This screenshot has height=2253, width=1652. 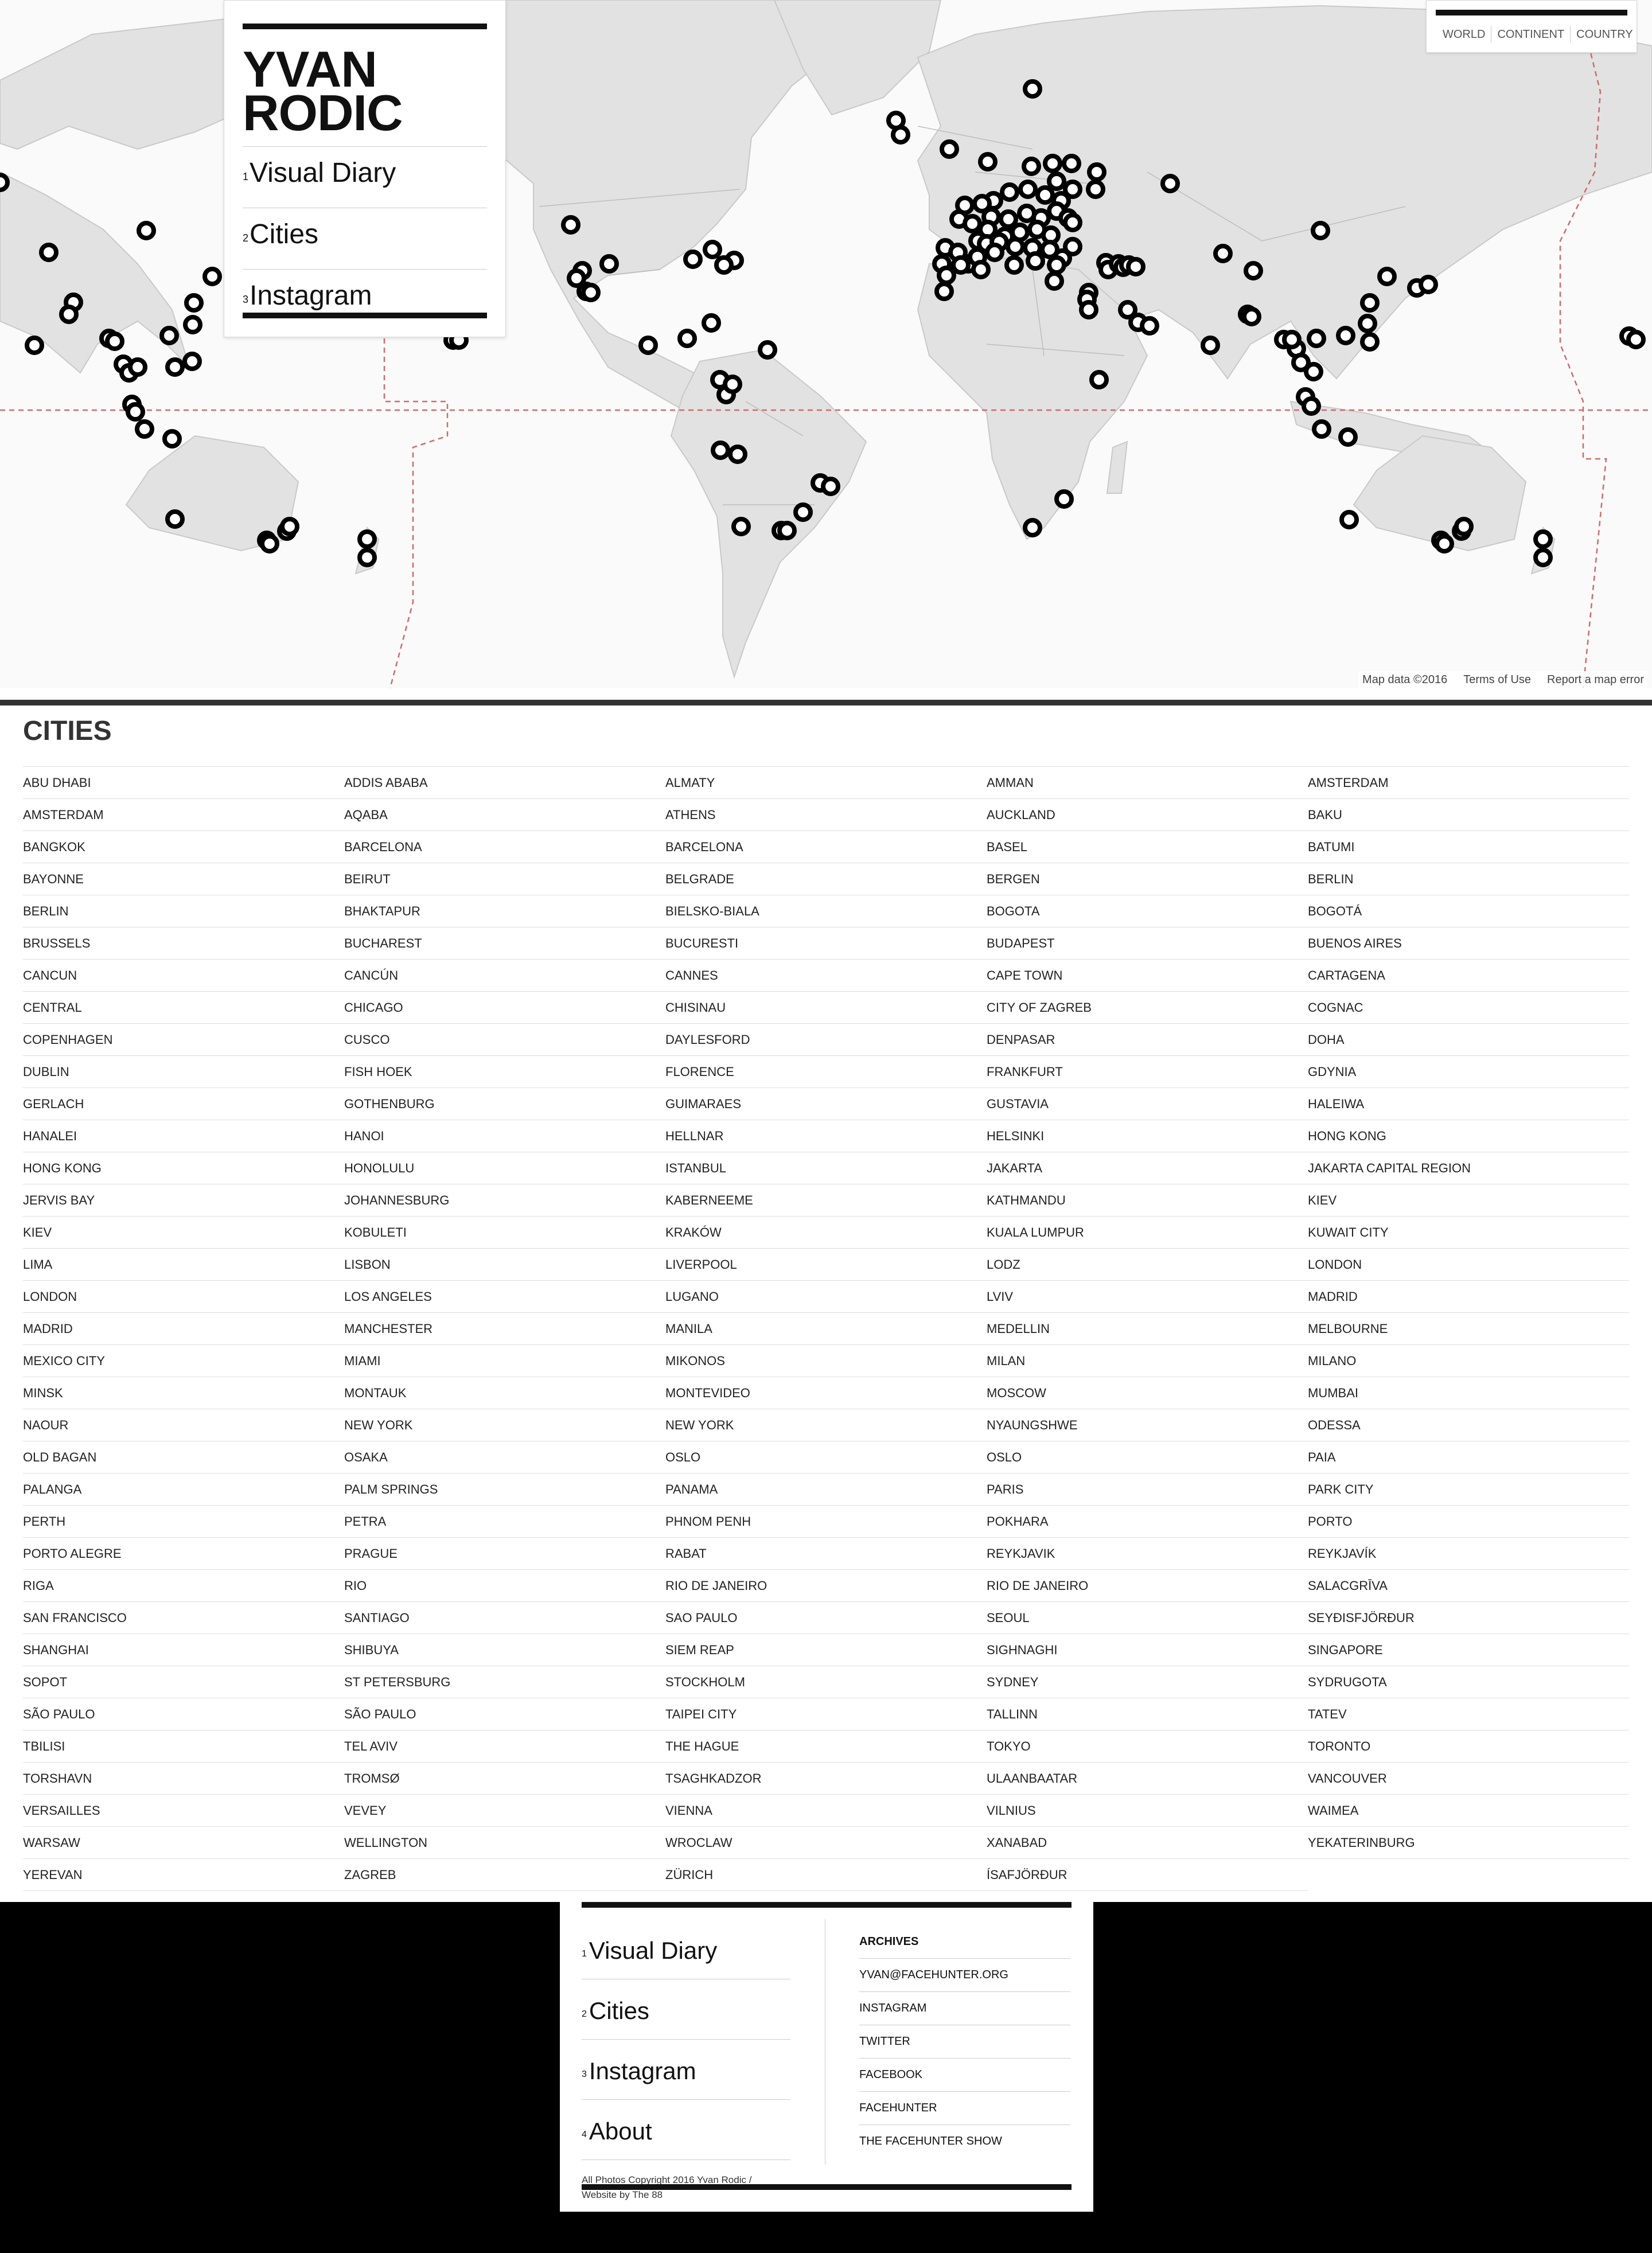 I want to click on footer-nav-cities: 2Cities, so click(x=686, y=2009).